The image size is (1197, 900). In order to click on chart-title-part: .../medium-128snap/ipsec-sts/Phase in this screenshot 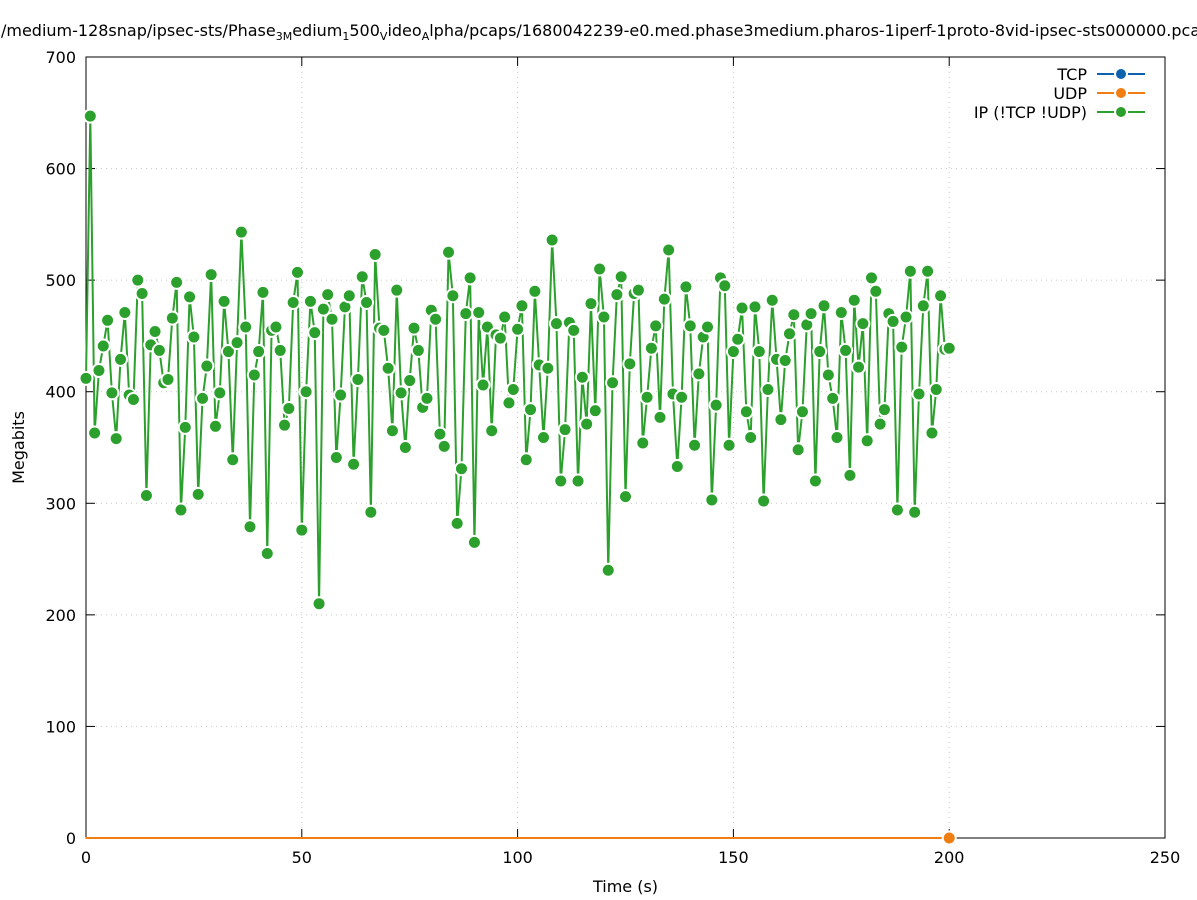, I will do `click(138, 30)`.